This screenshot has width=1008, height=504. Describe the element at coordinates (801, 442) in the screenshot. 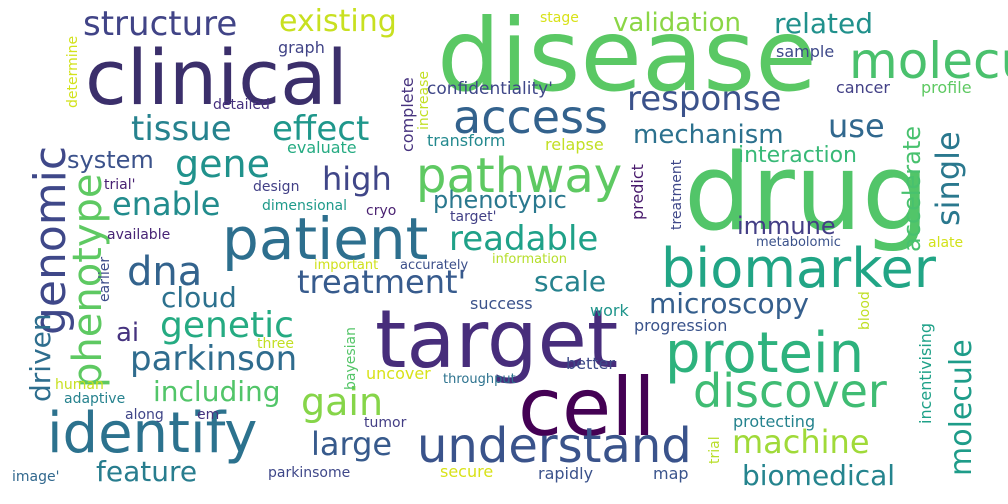

I see `word-machine: machine` at that location.